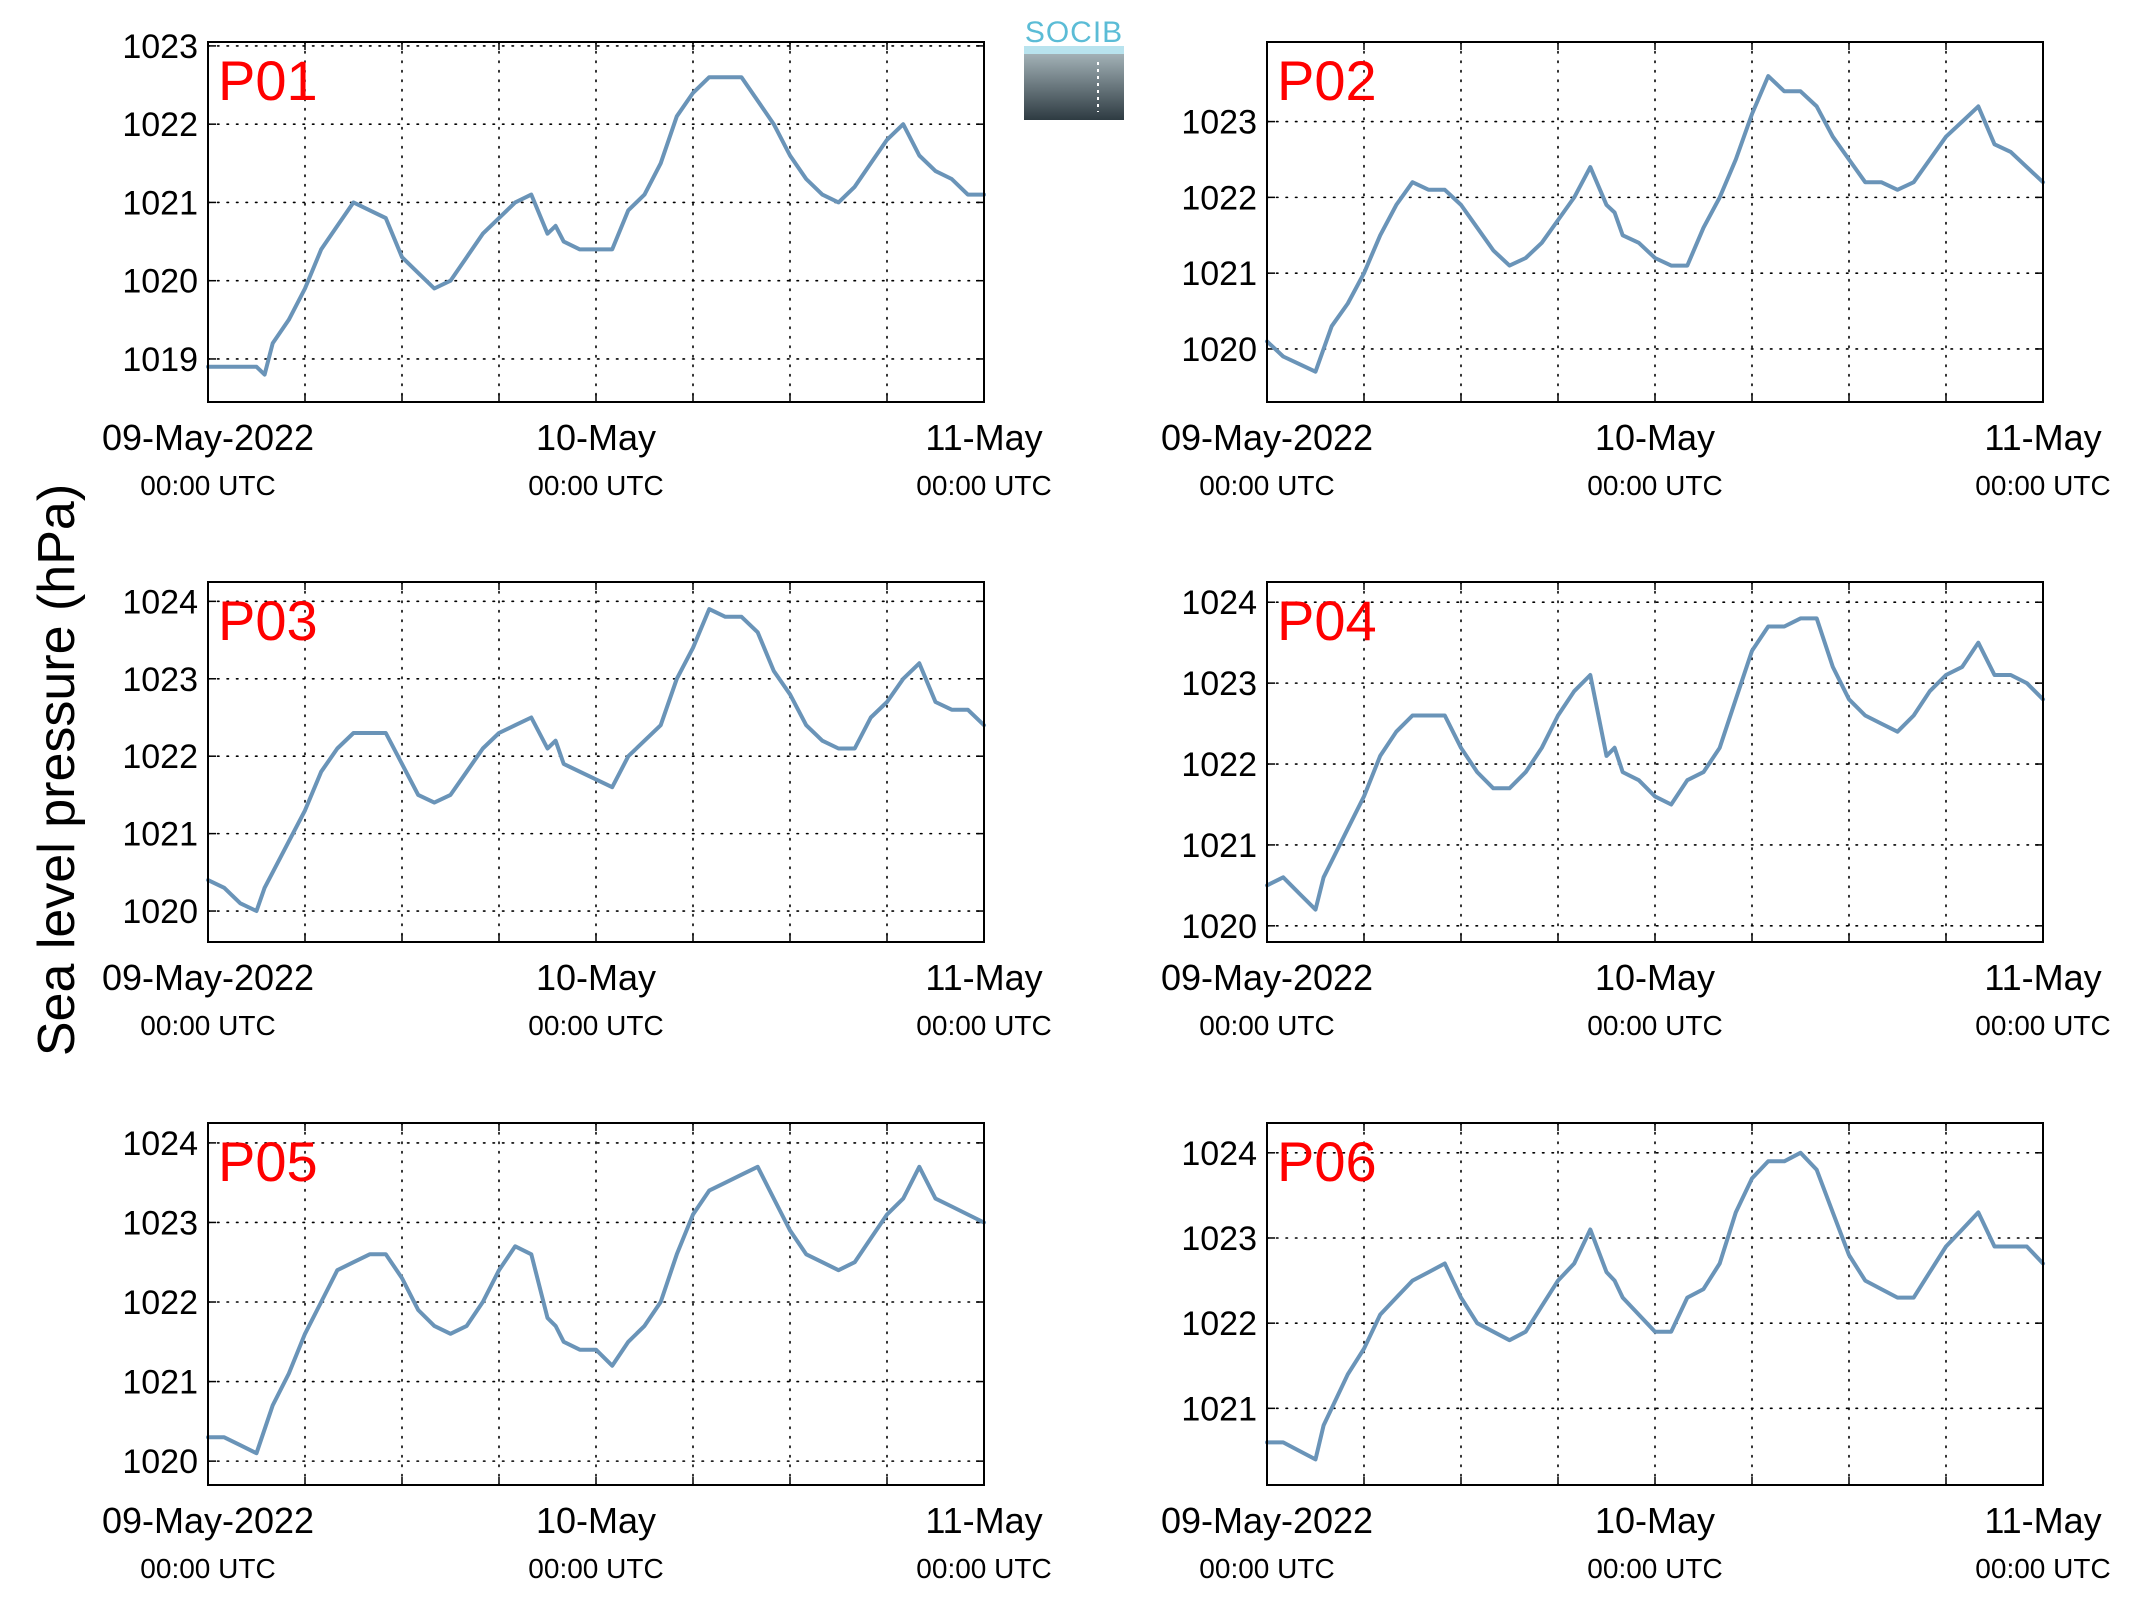 The image size is (2133, 1608). I want to click on socib-logo: SOCIB, so click(1074, 68).